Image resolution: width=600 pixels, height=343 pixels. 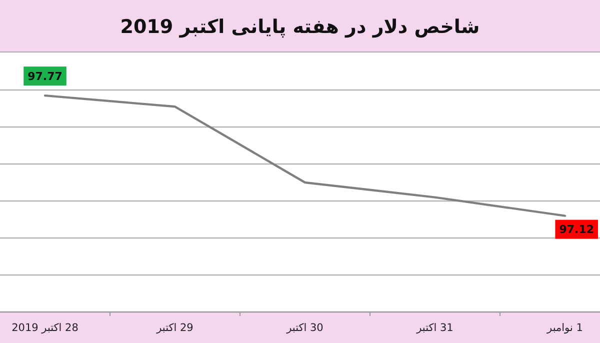 What do you see at coordinates (175, 328) in the screenshot?
I see `x-tick-label: 29 اکتبر` at bounding box center [175, 328].